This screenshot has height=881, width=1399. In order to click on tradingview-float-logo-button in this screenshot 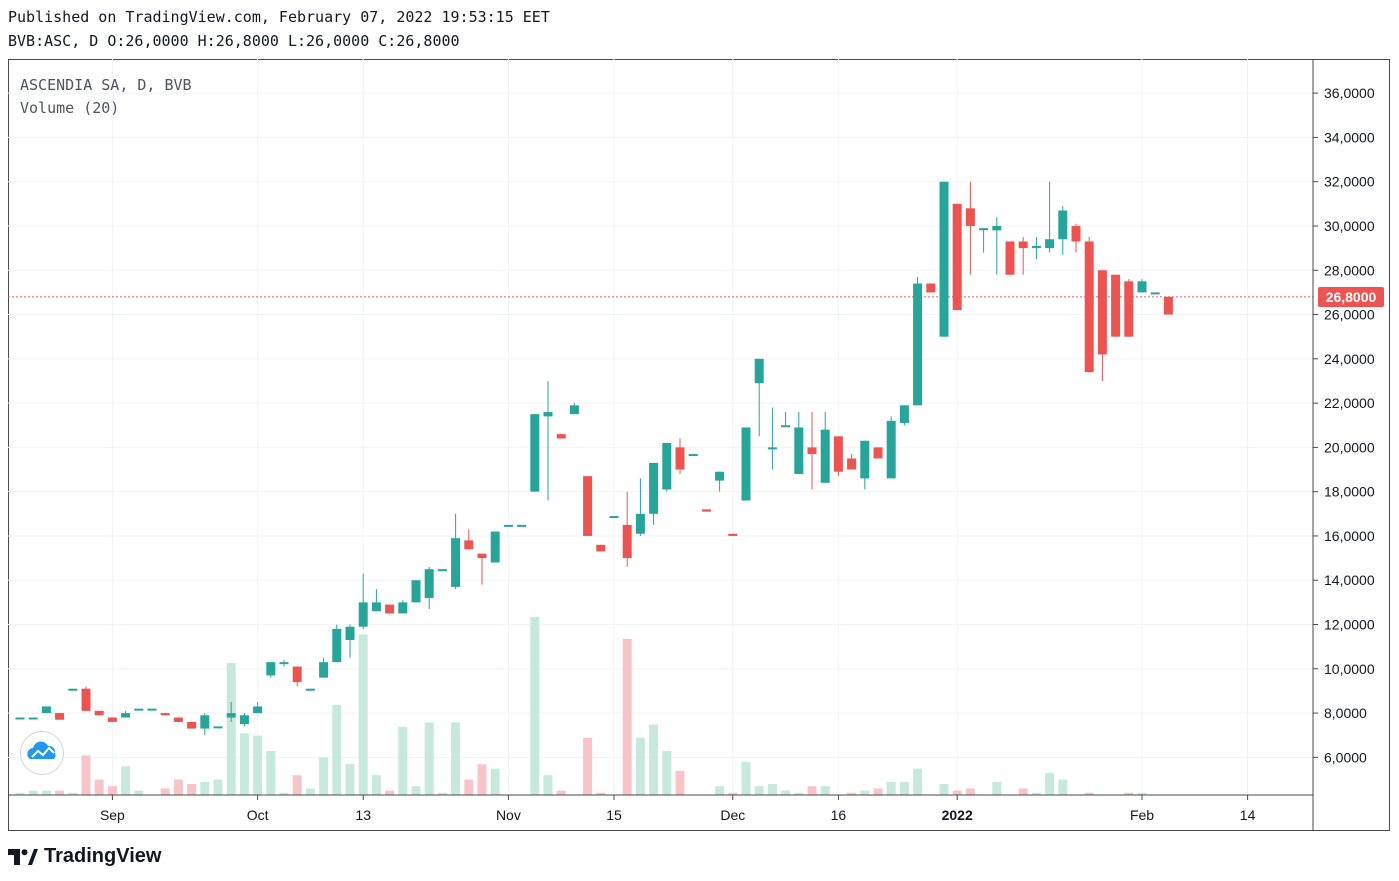, I will do `click(42, 753)`.